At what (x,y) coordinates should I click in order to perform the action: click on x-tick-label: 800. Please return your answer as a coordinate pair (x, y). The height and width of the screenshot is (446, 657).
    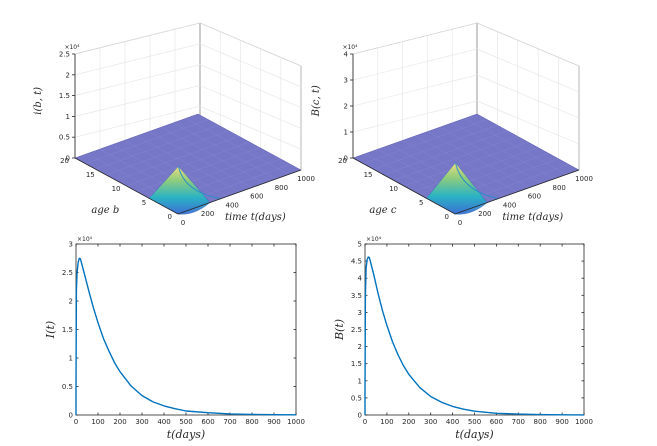
    Looking at the image, I should click on (540, 422).